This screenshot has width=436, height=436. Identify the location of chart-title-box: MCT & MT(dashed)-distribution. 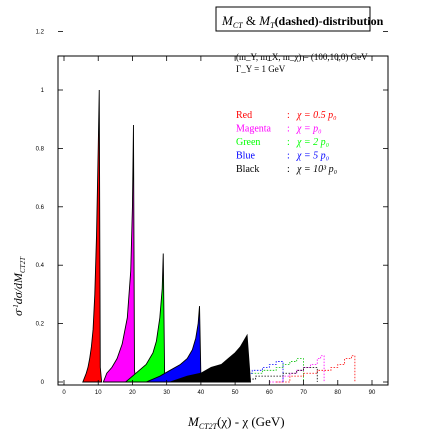
(299, 19).